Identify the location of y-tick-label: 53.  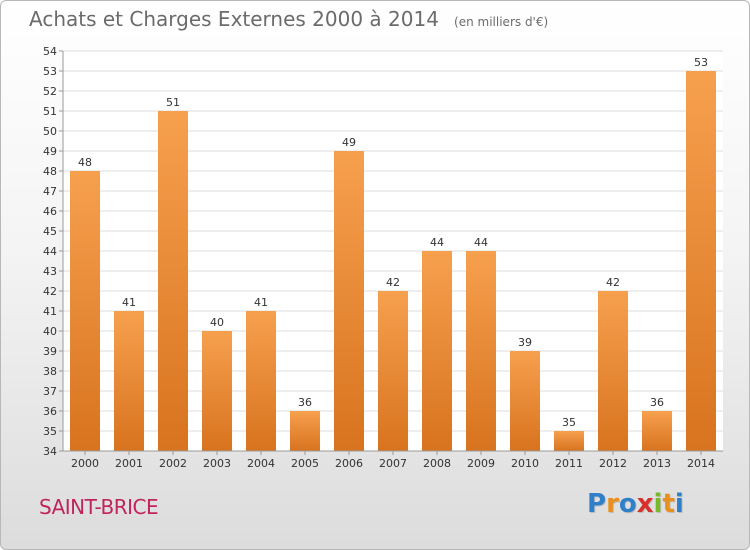
(50, 71).